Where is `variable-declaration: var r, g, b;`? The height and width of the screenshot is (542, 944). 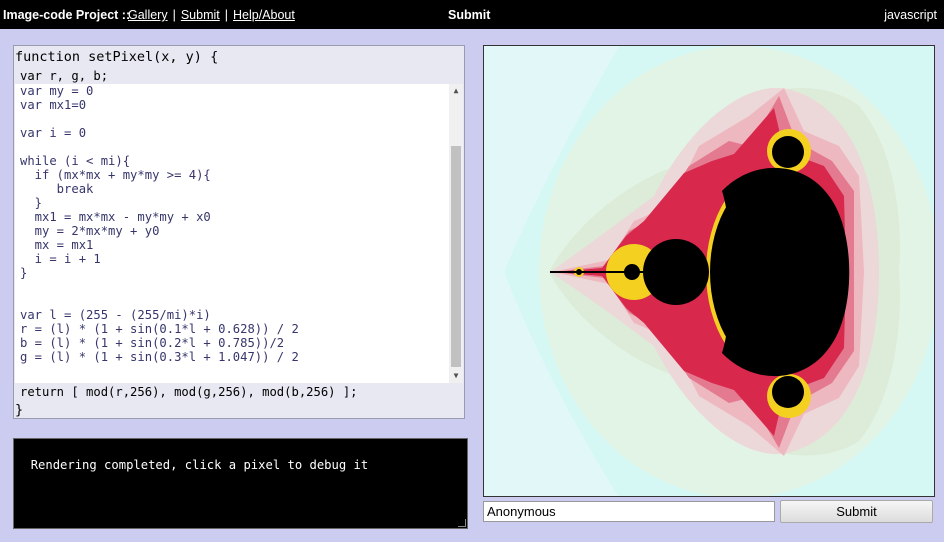 variable-declaration: var r, g, b; is located at coordinates (64, 76).